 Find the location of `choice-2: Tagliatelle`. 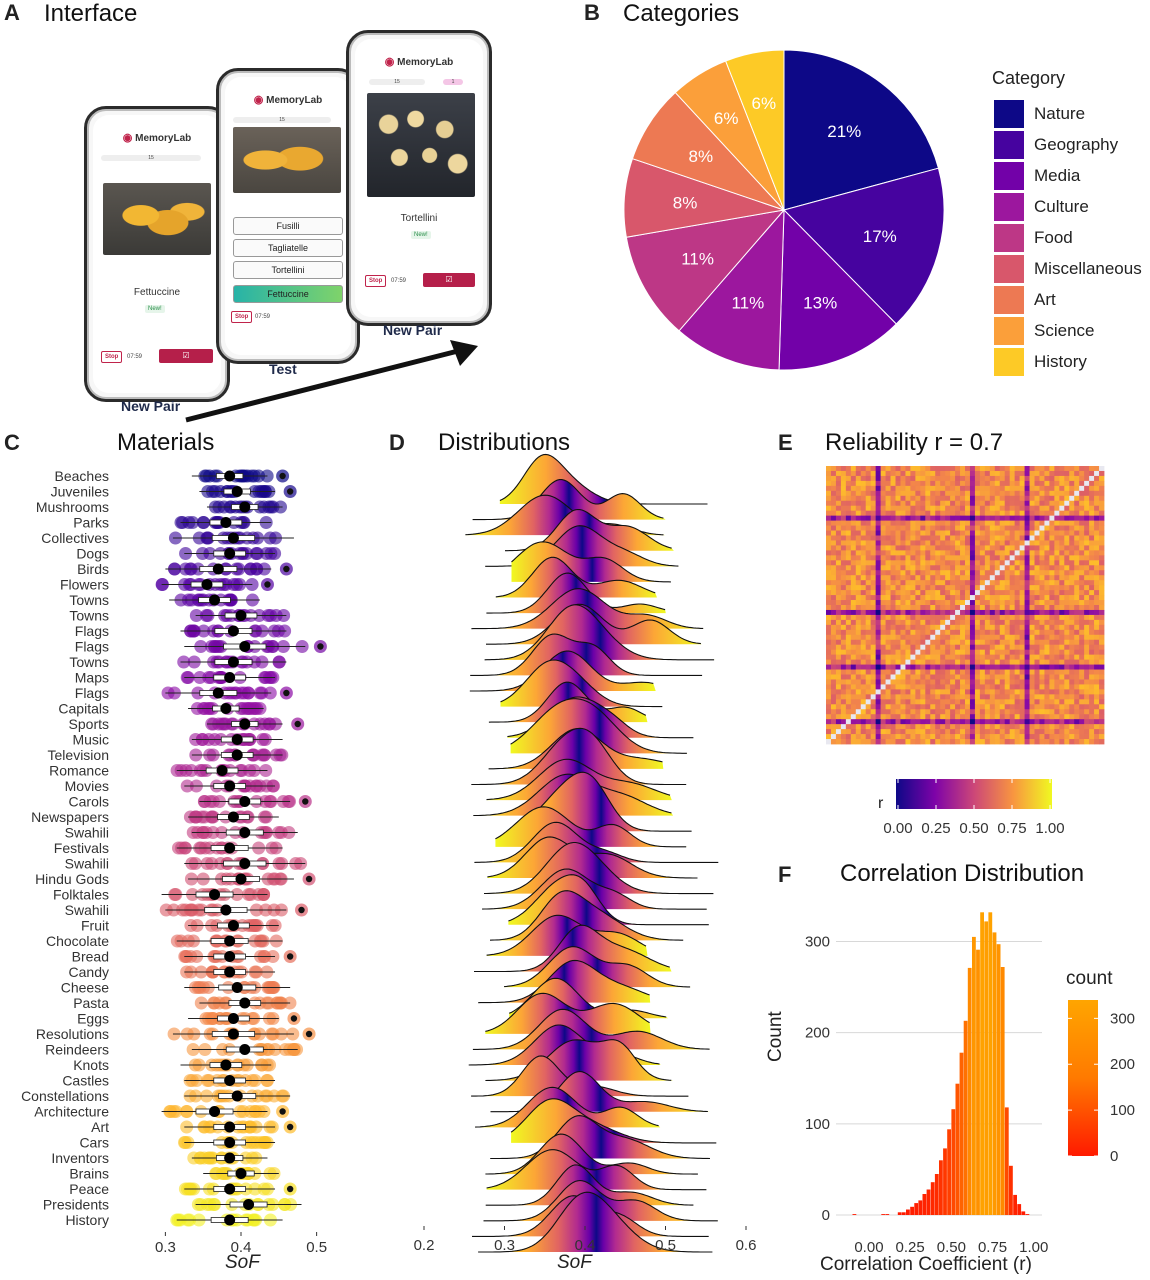

choice-2: Tagliatelle is located at coordinates (288, 248).